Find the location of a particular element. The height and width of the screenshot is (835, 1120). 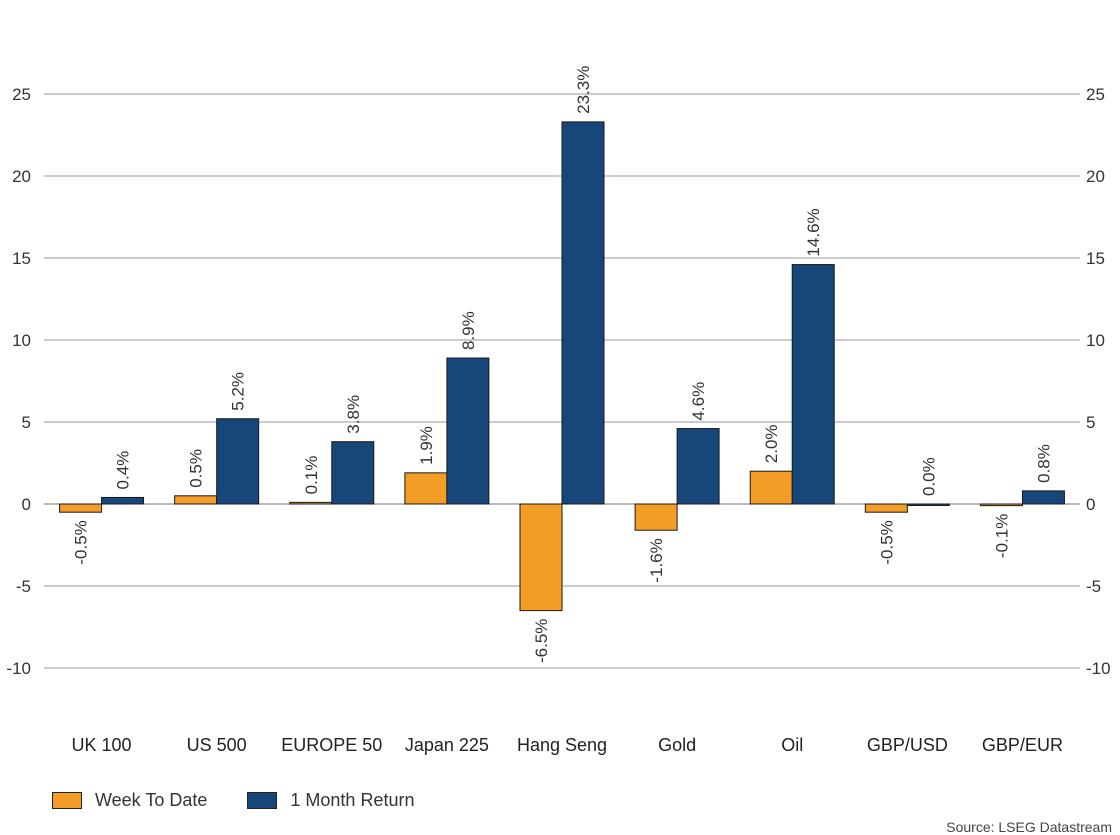

category-label-1: US 500 is located at coordinates (217, 745).